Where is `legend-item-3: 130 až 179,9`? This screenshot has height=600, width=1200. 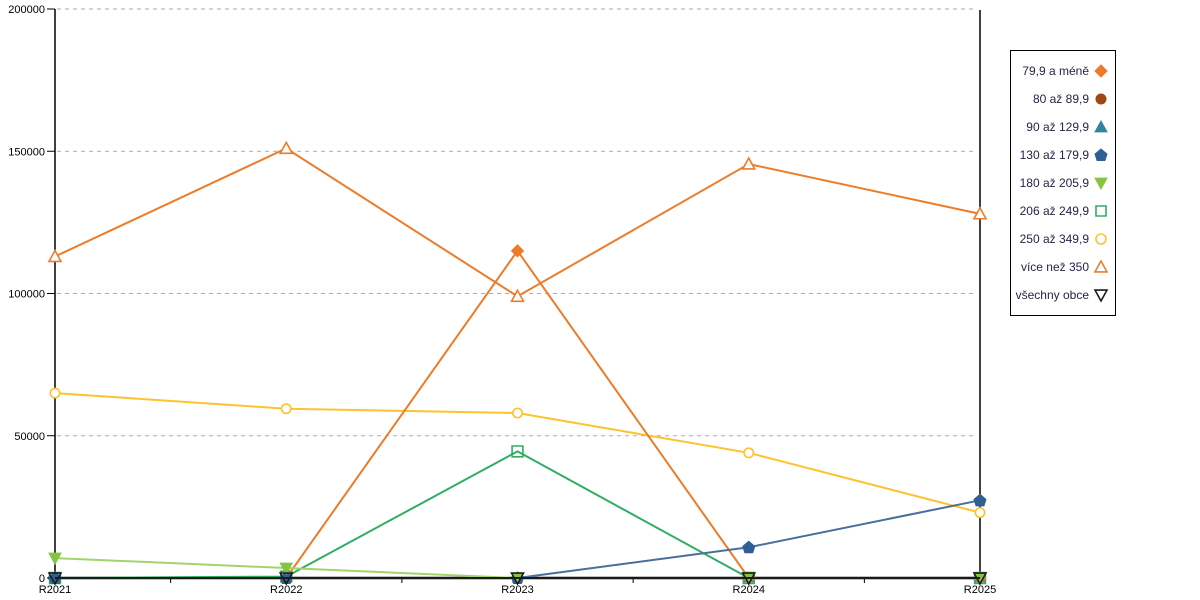
legend-item-3: 130 až 179,9 is located at coordinates (1062, 155).